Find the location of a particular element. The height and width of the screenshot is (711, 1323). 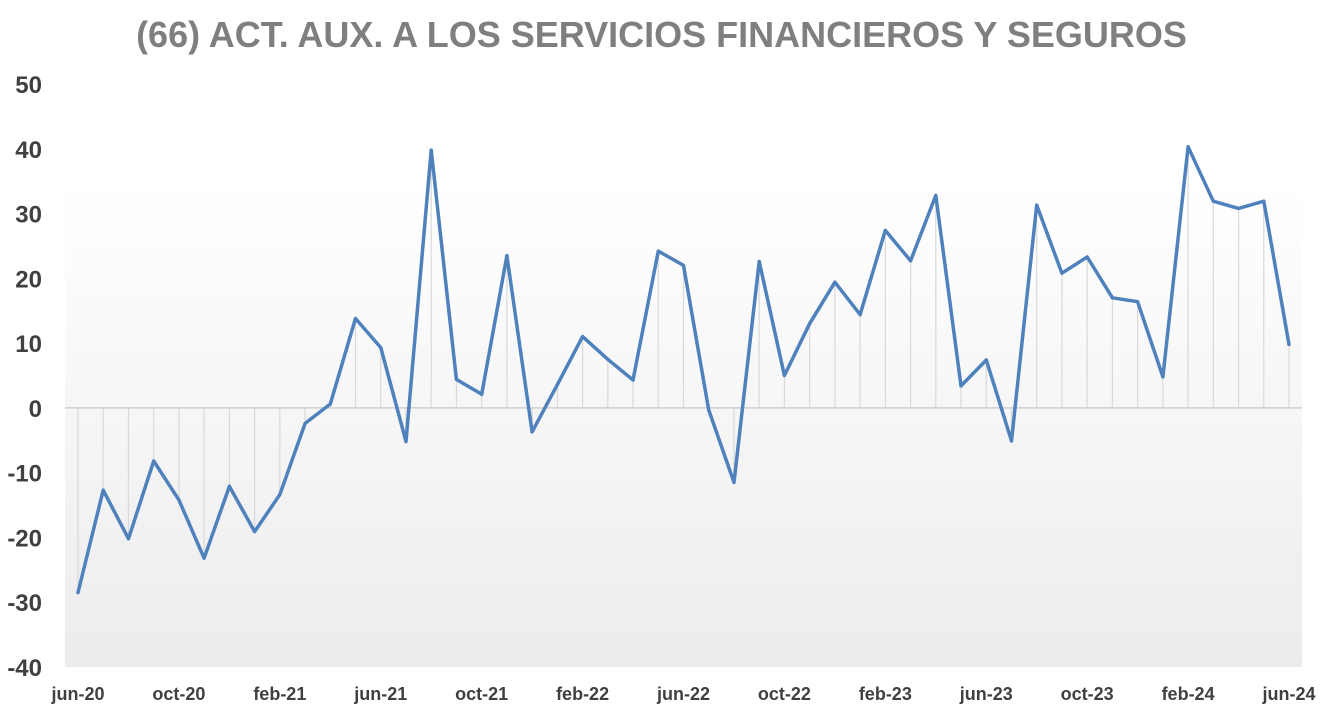

y-tick-label: -10 is located at coordinates (24, 474).